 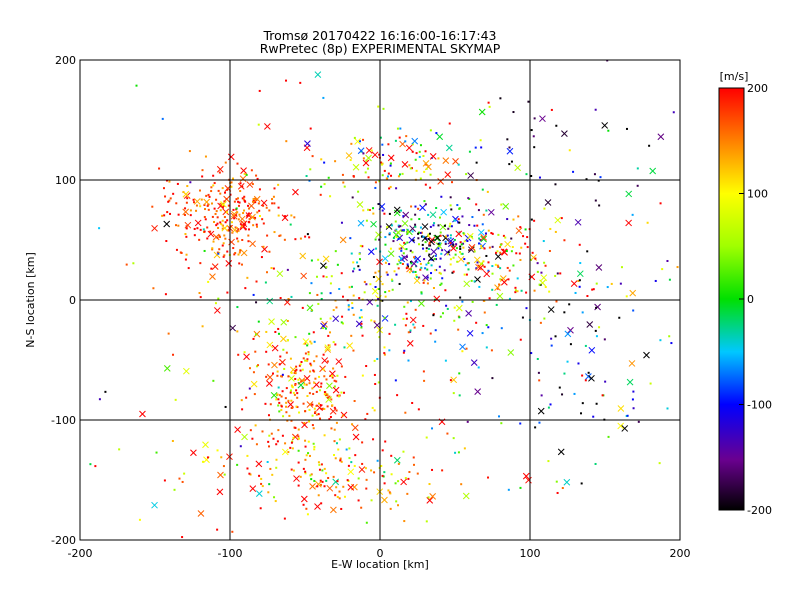 I want to click on chart-title: Tromsø 20170422 16:16:00-16:17:43, so click(x=379, y=35).